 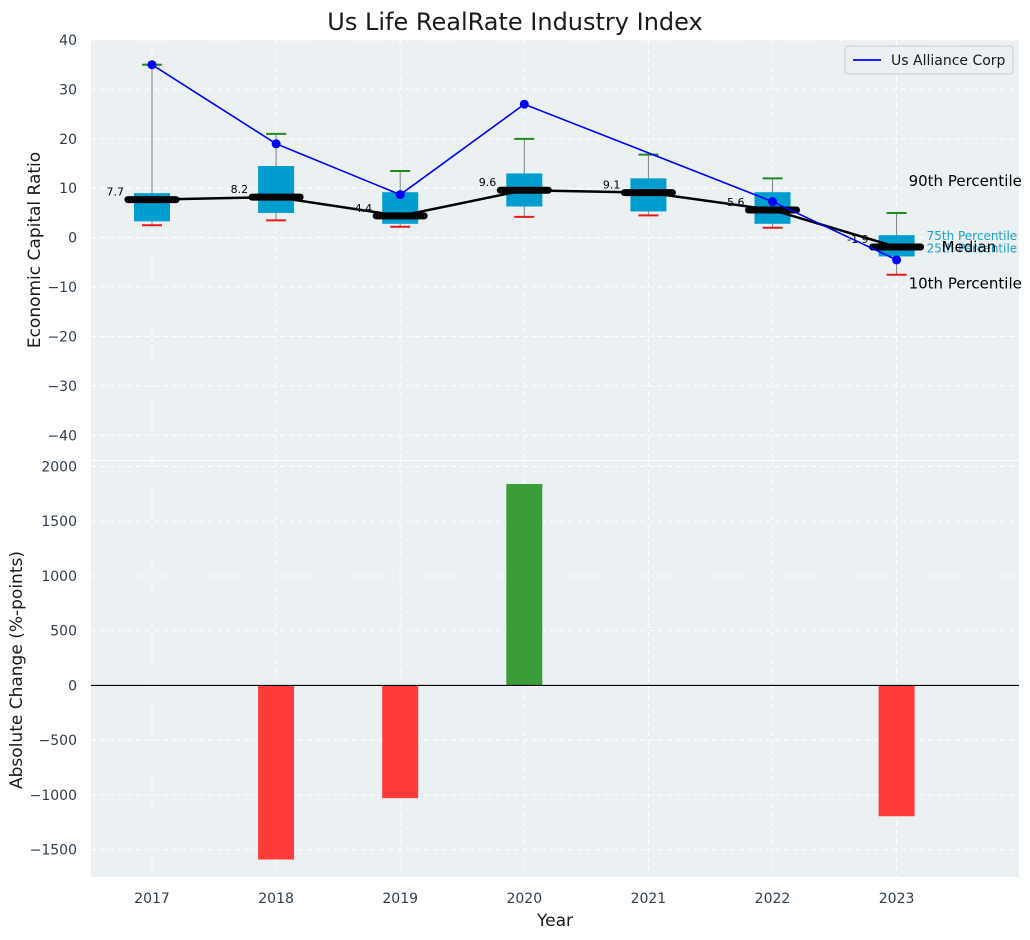 What do you see at coordinates (897, 899) in the screenshot?
I see `x-tick-label: 2023` at bounding box center [897, 899].